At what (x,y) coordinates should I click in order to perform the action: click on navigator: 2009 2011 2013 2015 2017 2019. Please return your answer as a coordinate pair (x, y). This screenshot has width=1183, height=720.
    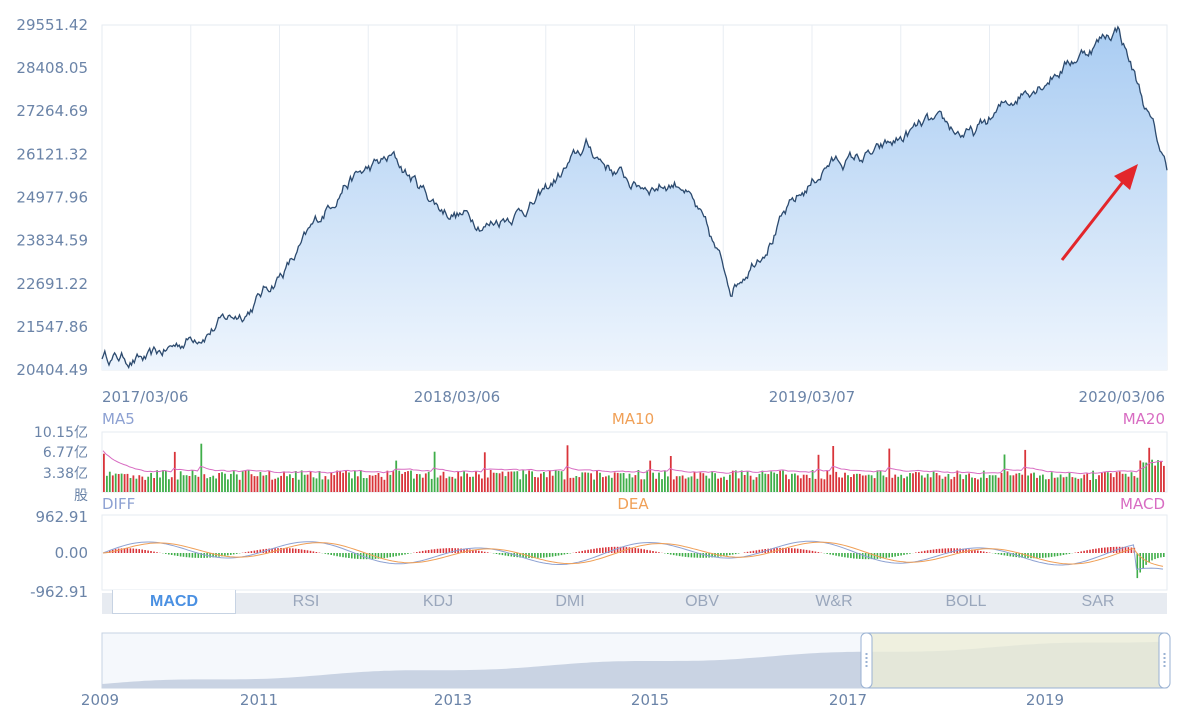
    Looking at the image, I should click on (626, 670).